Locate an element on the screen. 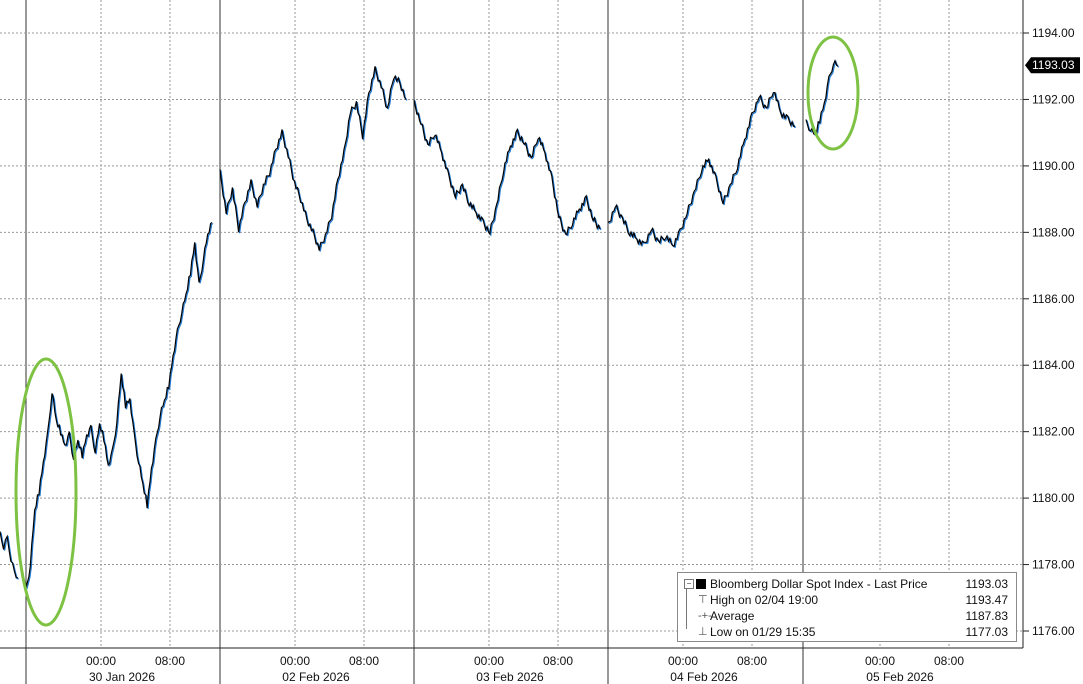  y-tick-label-2: 1190.00 is located at coordinates (1053, 166).